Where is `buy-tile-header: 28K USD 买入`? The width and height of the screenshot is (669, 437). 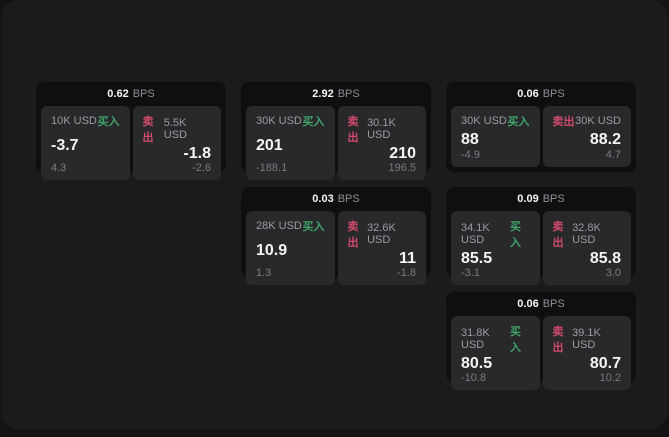
buy-tile-header: 28K USD 买入 is located at coordinates (290, 226).